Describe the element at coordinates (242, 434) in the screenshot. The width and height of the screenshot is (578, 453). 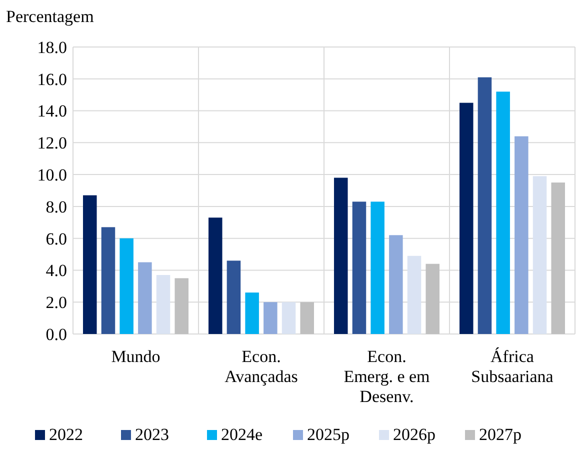
I see `legend-label: 2024e` at that location.